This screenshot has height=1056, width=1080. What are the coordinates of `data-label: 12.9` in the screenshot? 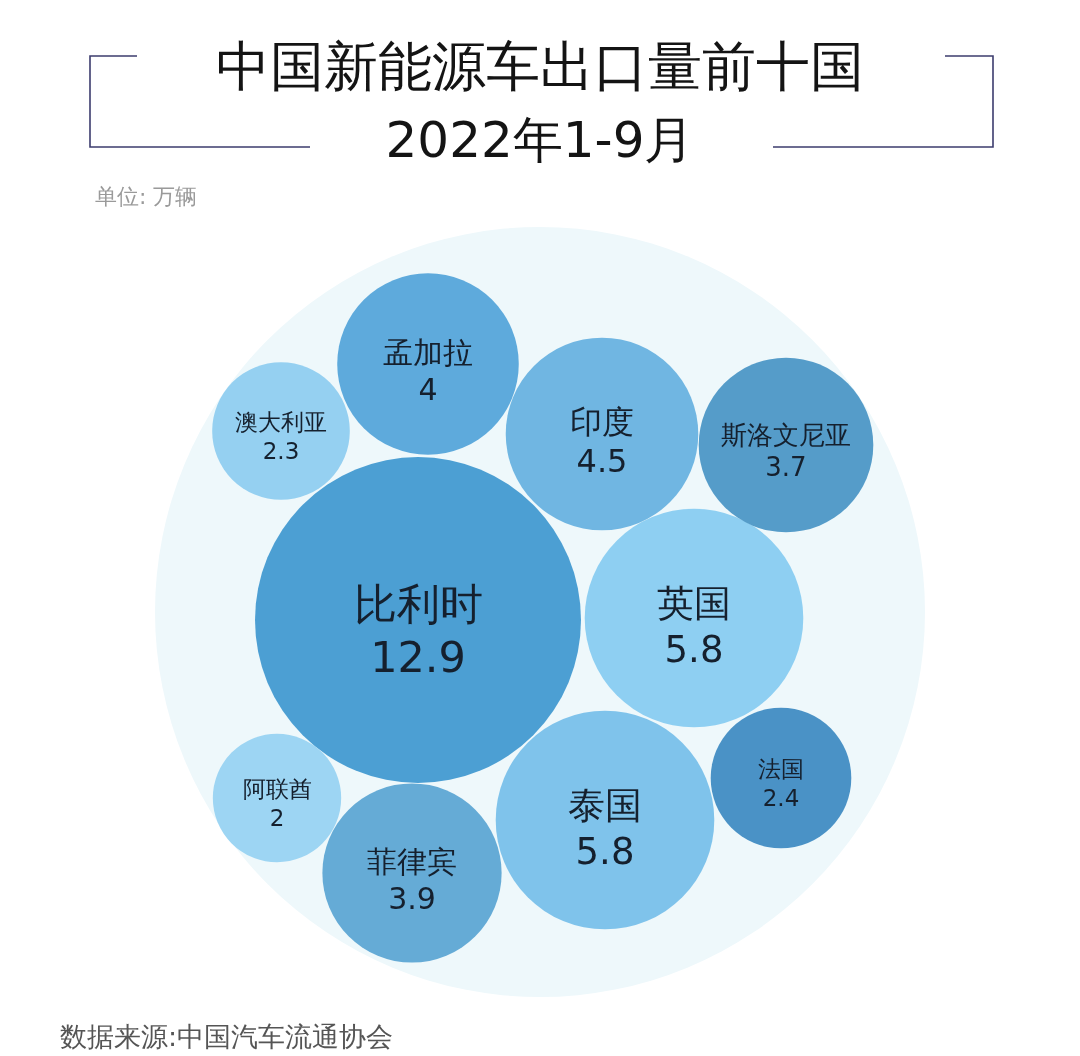 It's located at (418, 656).